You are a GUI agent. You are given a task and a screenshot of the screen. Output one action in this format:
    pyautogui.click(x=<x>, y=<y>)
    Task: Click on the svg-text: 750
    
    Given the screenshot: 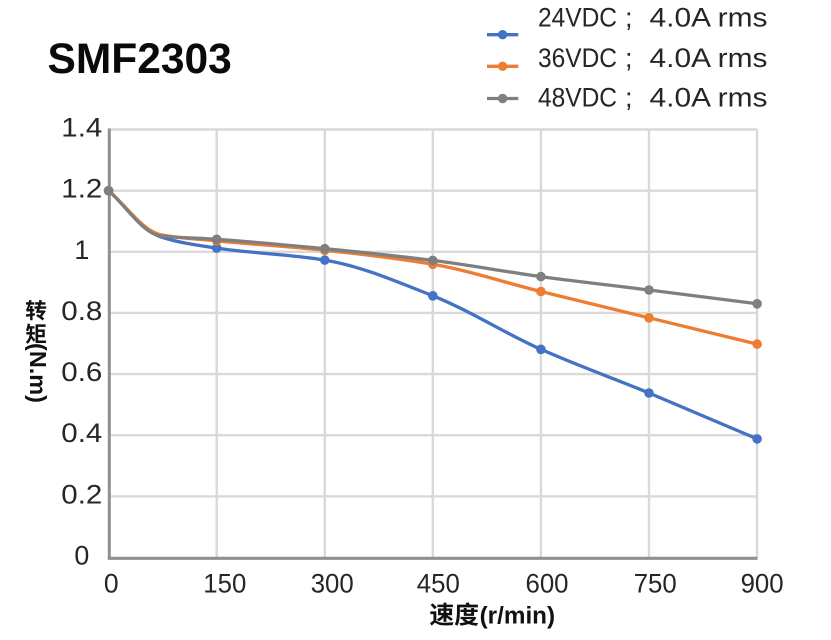 What is the action you would take?
    pyautogui.click(x=655, y=584)
    